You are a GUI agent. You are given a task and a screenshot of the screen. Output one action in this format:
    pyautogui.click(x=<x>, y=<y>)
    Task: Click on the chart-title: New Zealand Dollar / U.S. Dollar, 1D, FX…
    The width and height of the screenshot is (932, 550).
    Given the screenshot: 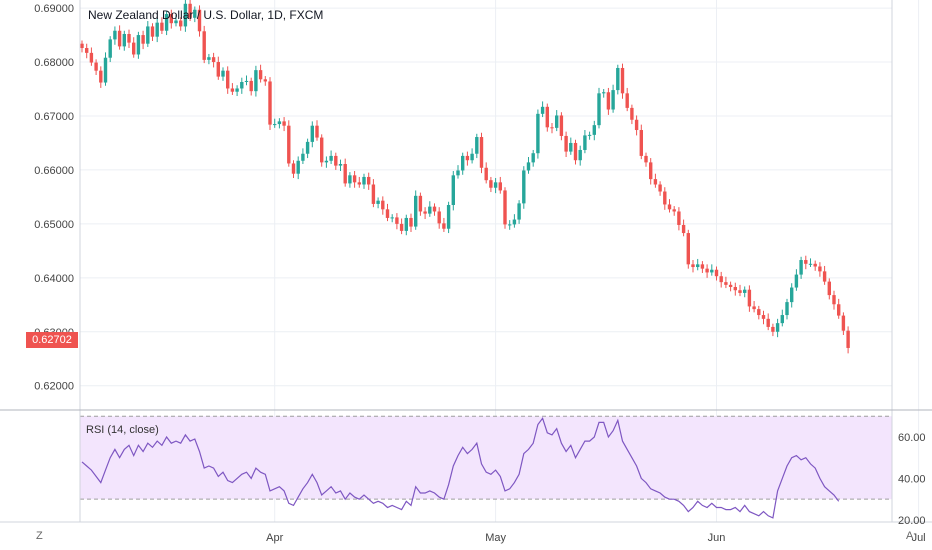 What is the action you would take?
    pyautogui.click(x=206, y=15)
    